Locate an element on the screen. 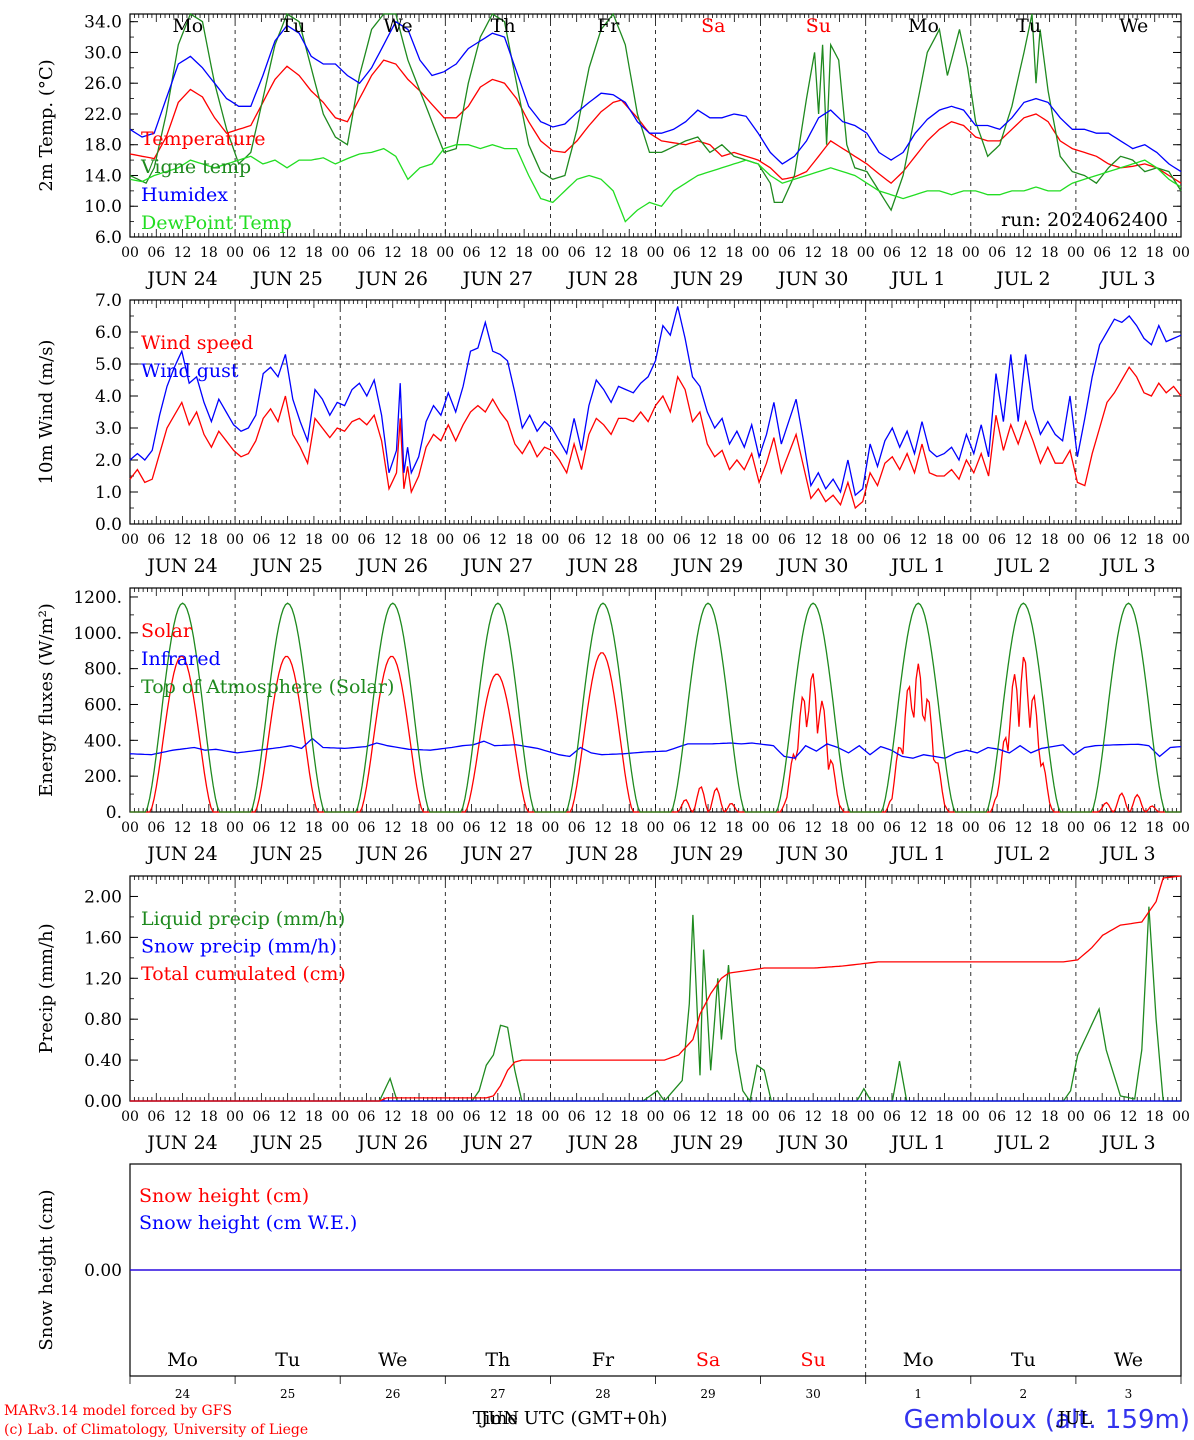 Image resolution: width=1194 pixels, height=1440 pixels. x-date-label: JUN 25 is located at coordinates (286, 854).